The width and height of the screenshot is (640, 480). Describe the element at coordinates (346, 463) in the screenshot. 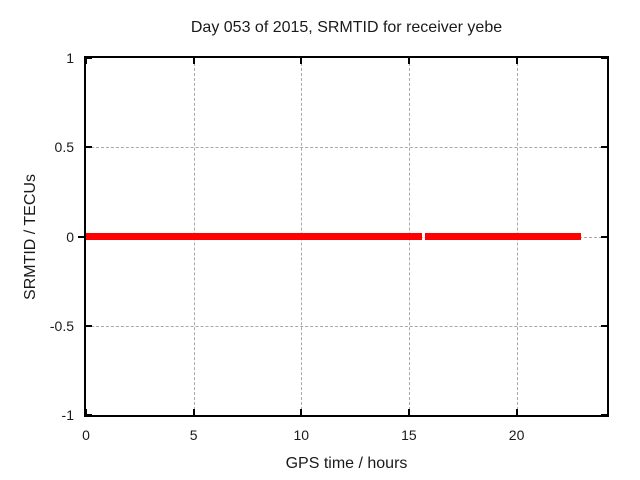

I see `x-axis-label: GPS time / hours` at that location.